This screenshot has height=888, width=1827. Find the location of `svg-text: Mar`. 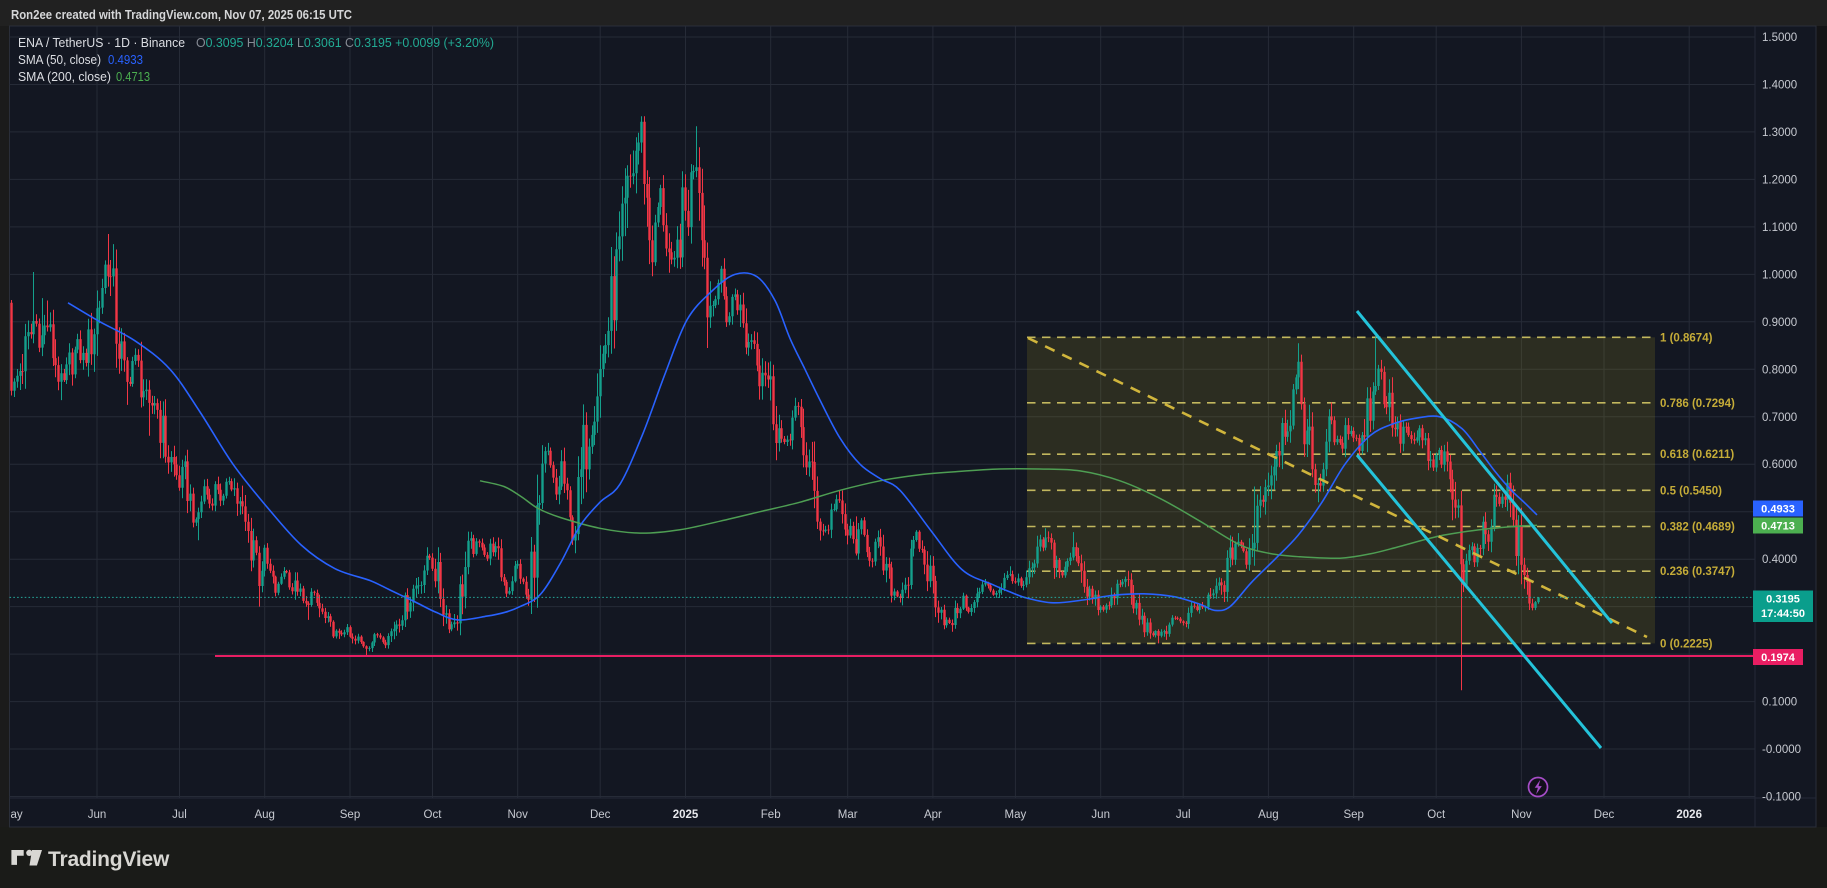

svg-text: Mar is located at coordinates (848, 815).